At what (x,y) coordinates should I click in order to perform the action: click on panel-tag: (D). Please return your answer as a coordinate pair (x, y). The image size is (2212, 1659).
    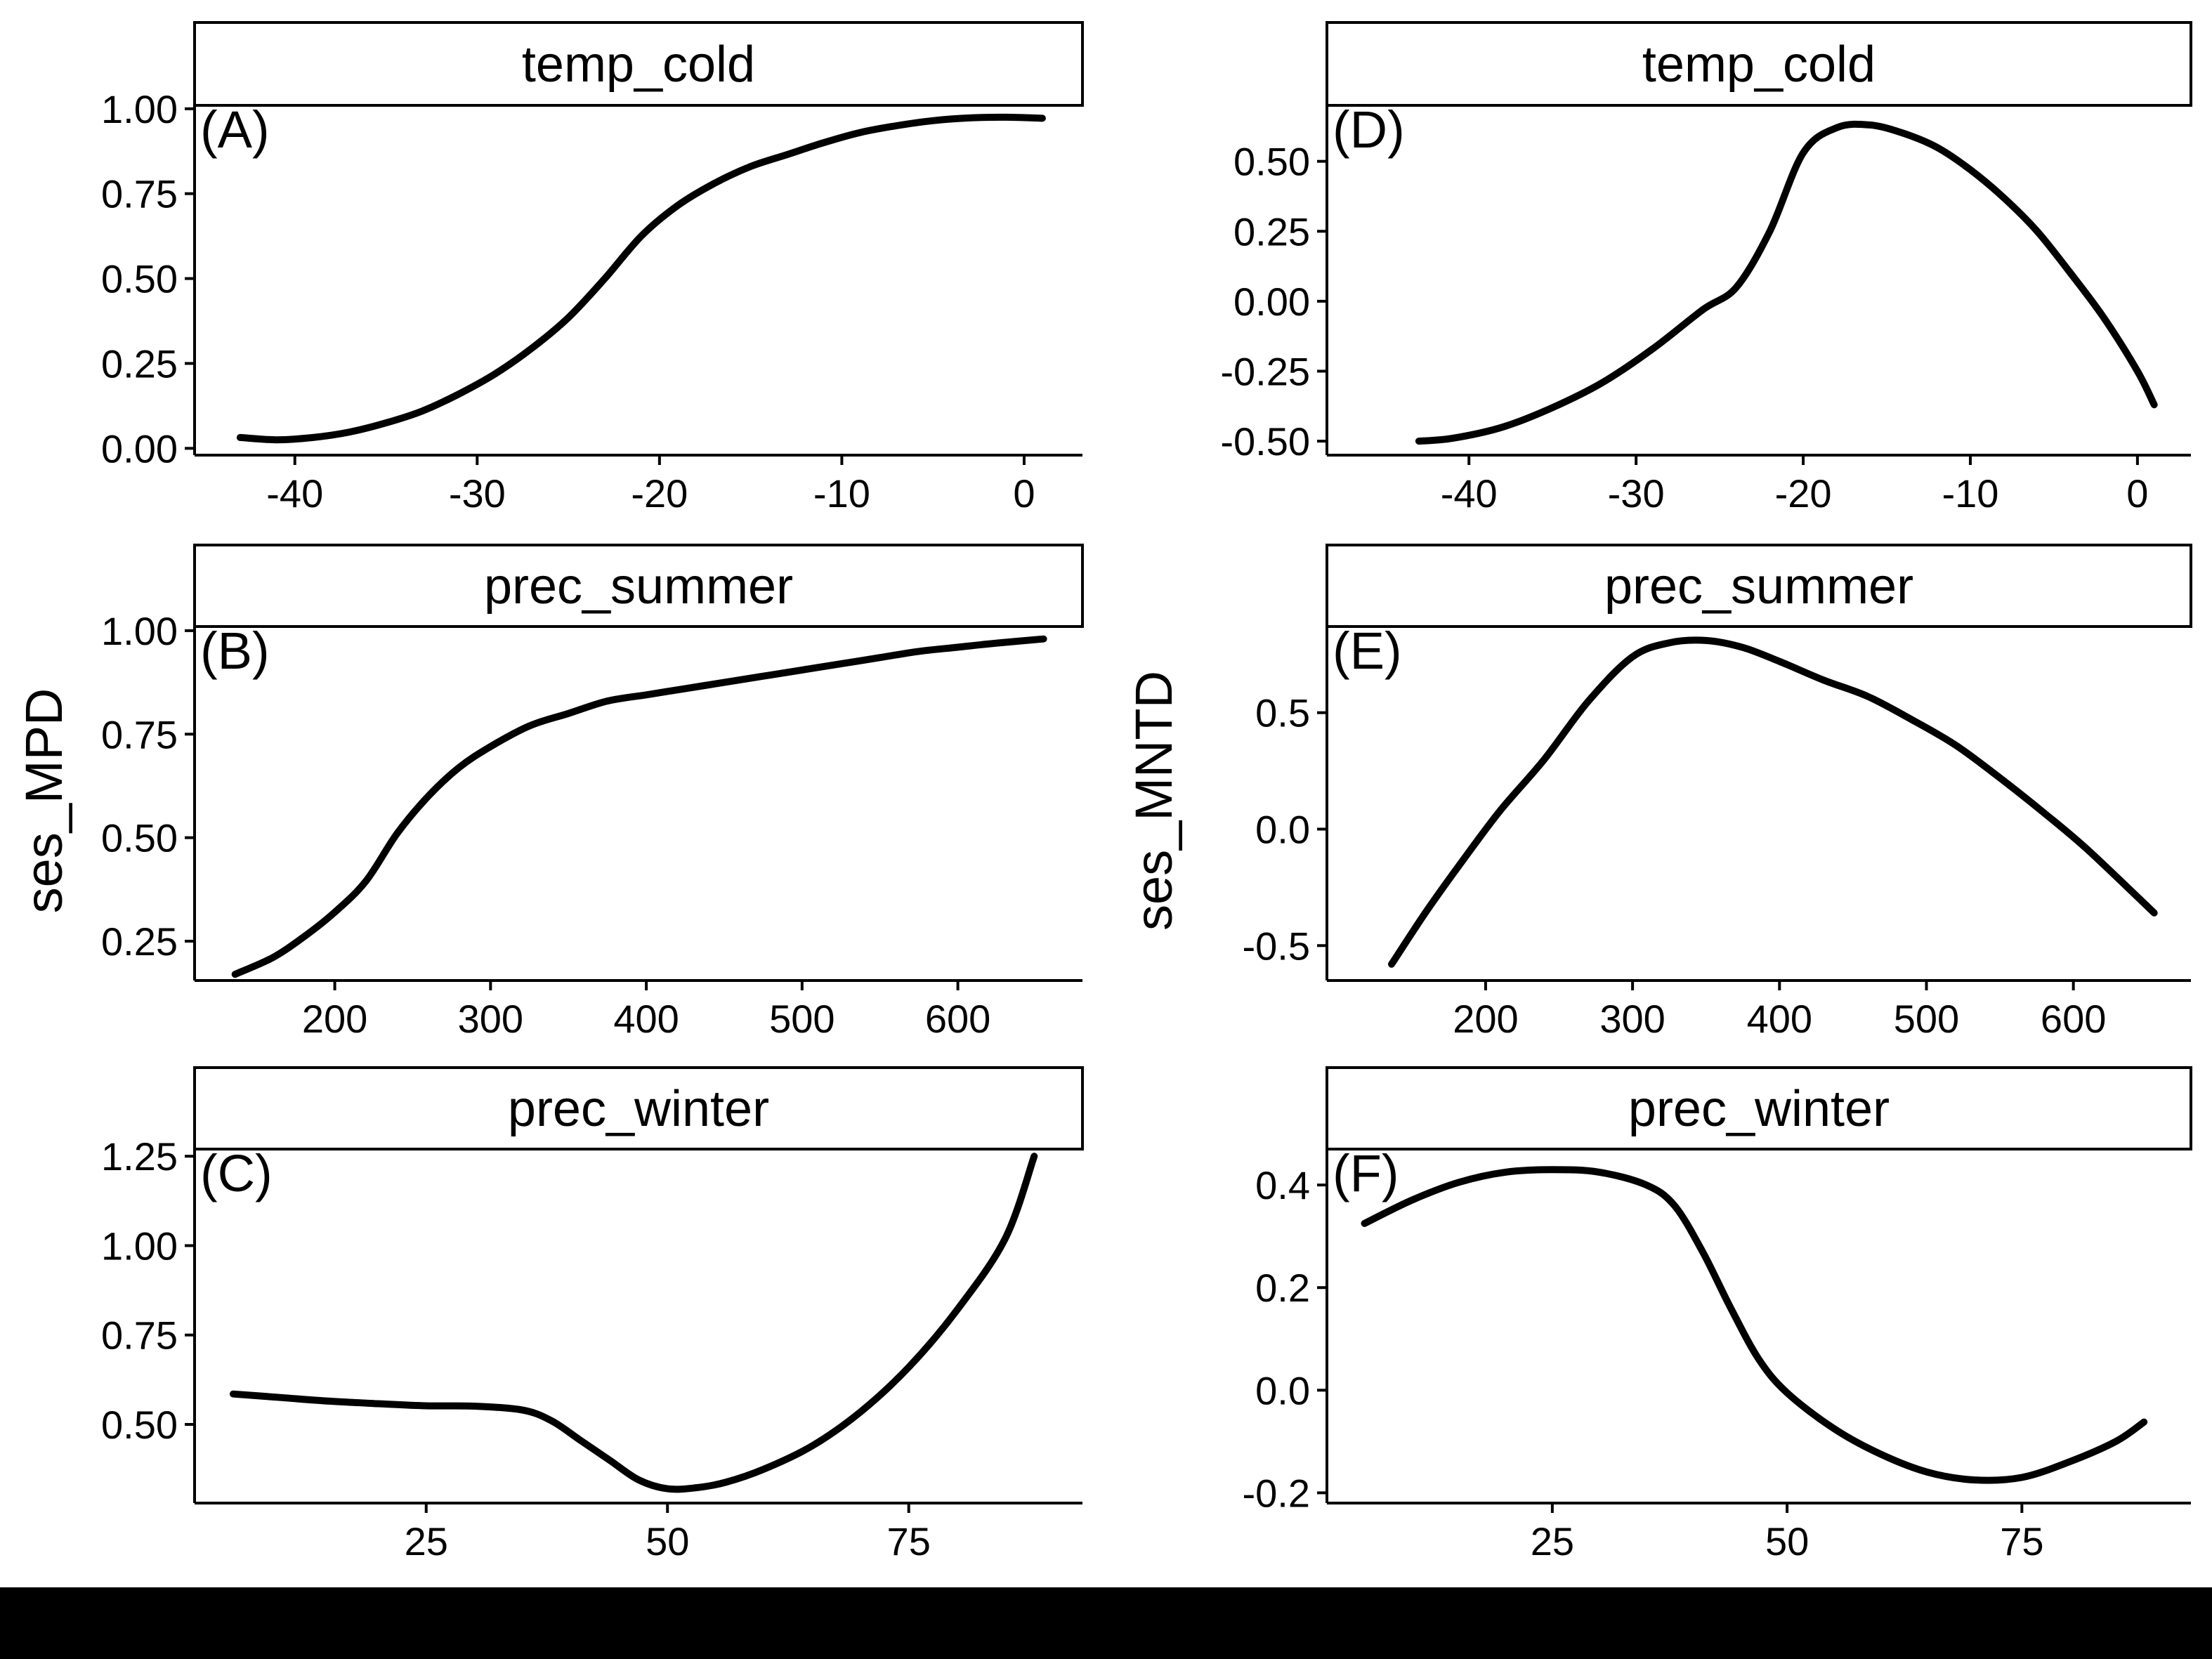
    Looking at the image, I should click on (1369, 129).